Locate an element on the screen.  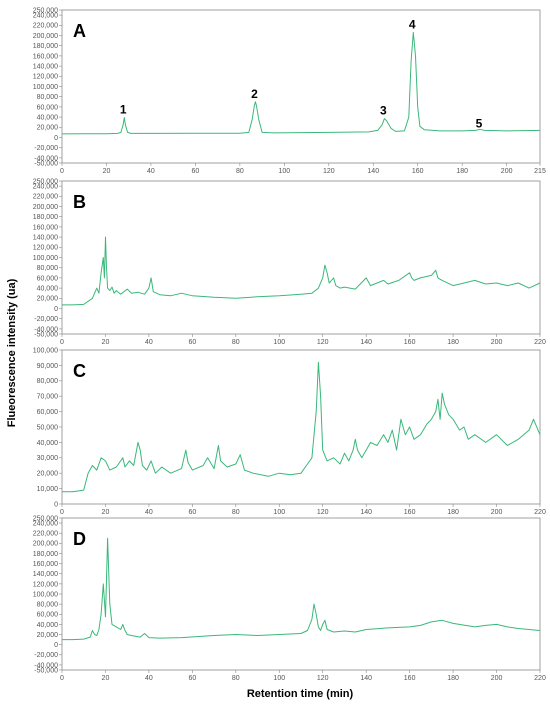
peak-label: 4 is located at coordinates (412, 24).